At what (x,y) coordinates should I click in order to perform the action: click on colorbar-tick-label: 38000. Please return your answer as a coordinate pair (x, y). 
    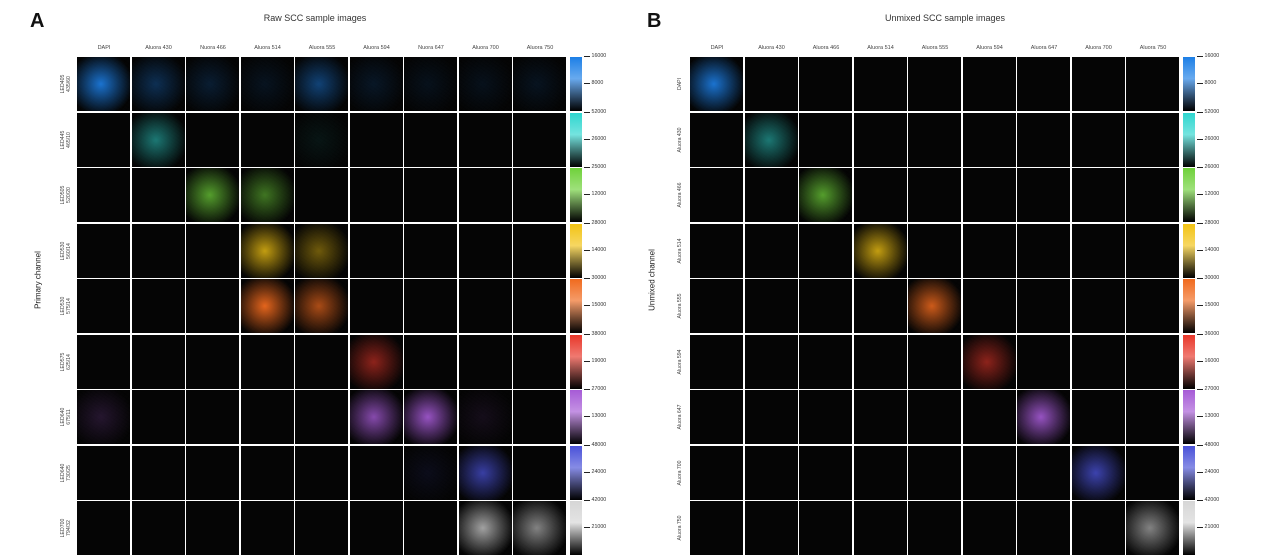
    Looking at the image, I should click on (595, 333).